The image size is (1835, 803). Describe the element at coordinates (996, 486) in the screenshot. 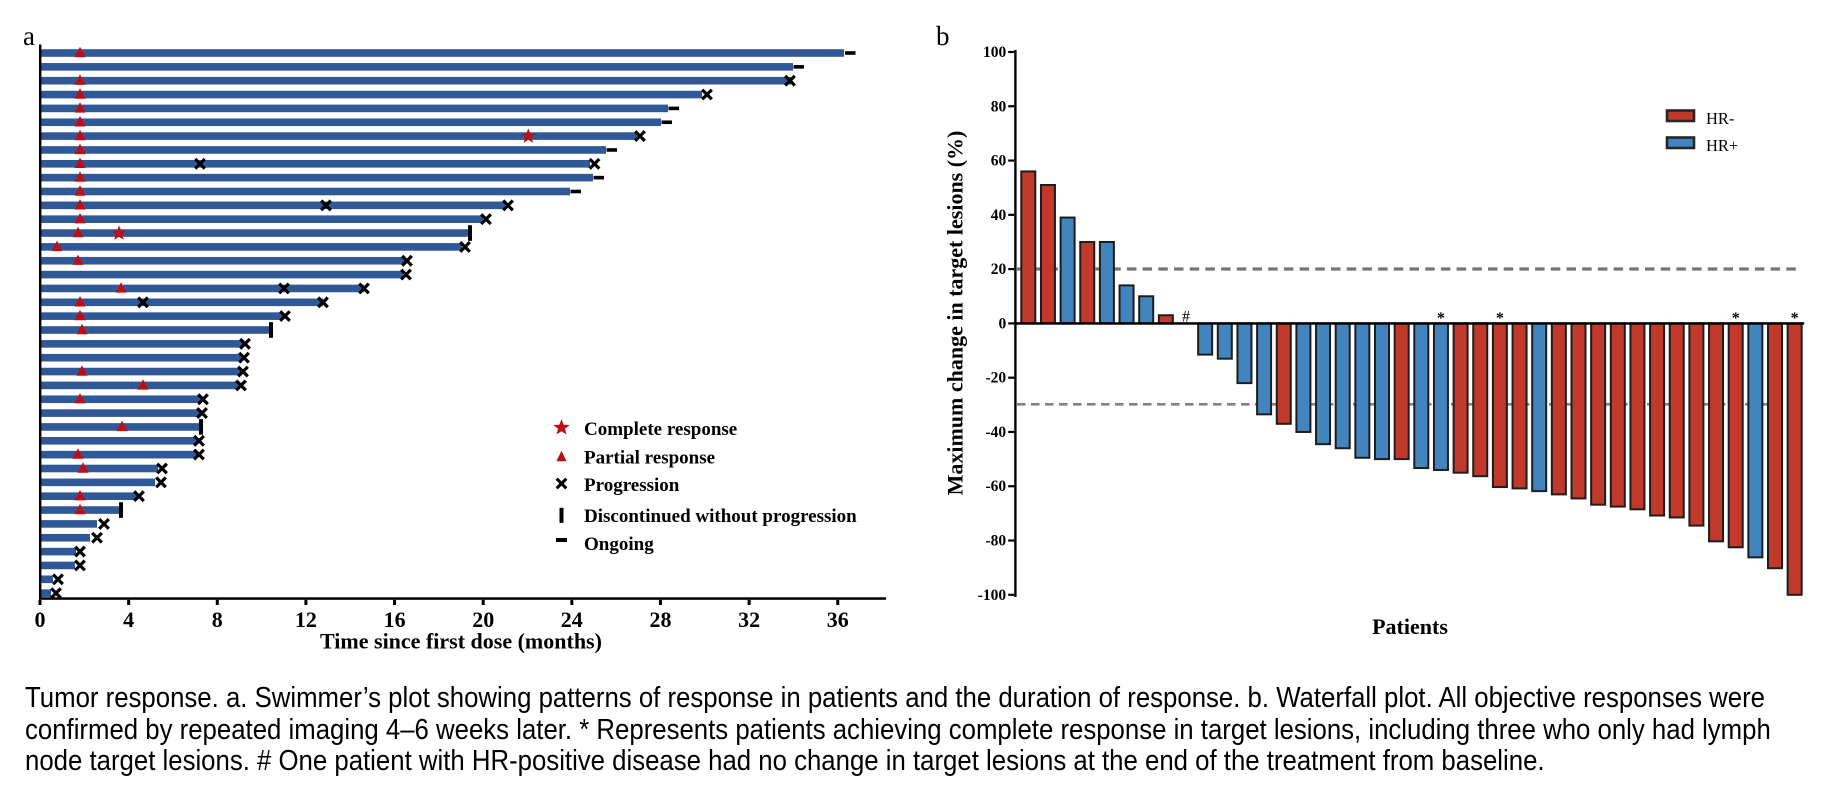

I see `svg-text: -60` at that location.